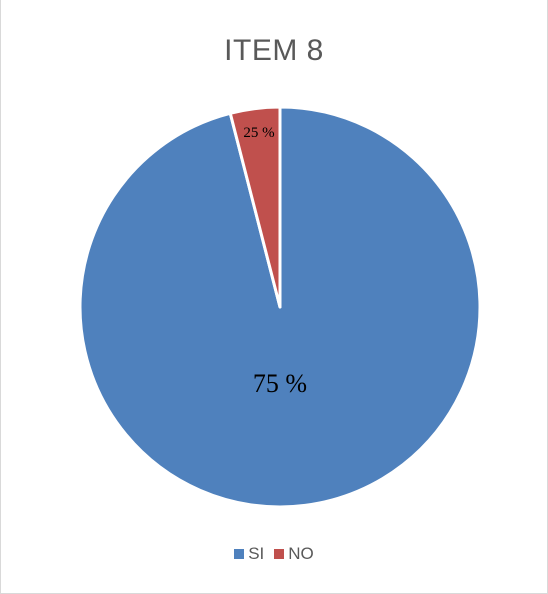 This screenshot has height=594, width=548. I want to click on legend-swatch-si, so click(239, 554).